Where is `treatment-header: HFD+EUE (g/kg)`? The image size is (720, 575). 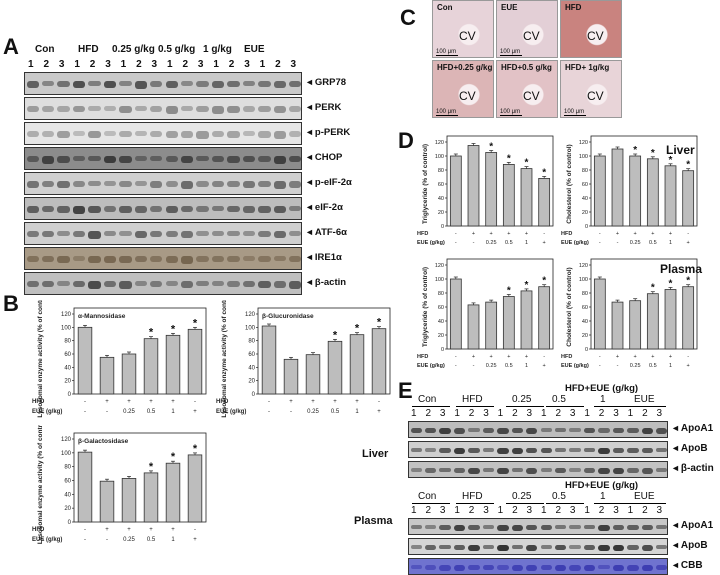 treatment-header: HFD+EUE (g/kg) is located at coordinates (602, 485).